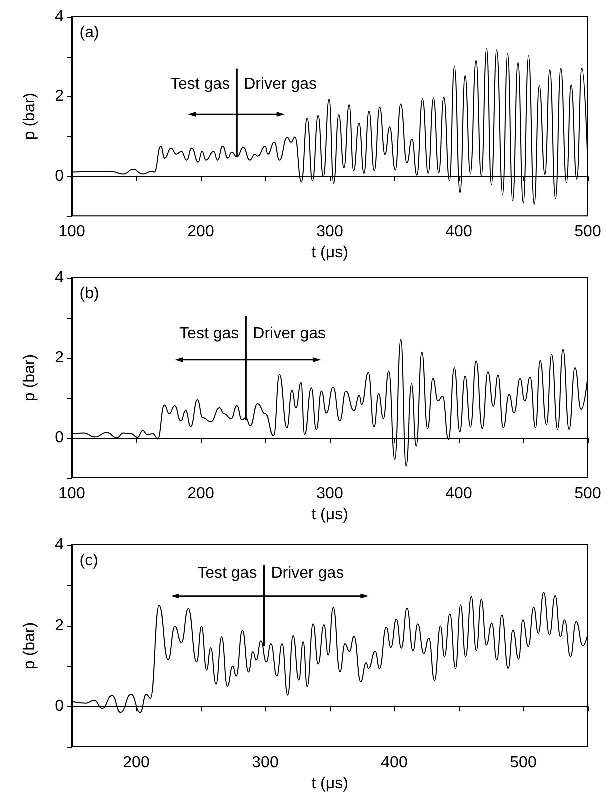 The width and height of the screenshot is (614, 799). What do you see at coordinates (89, 561) in the screenshot?
I see `annotation: (c)` at bounding box center [89, 561].